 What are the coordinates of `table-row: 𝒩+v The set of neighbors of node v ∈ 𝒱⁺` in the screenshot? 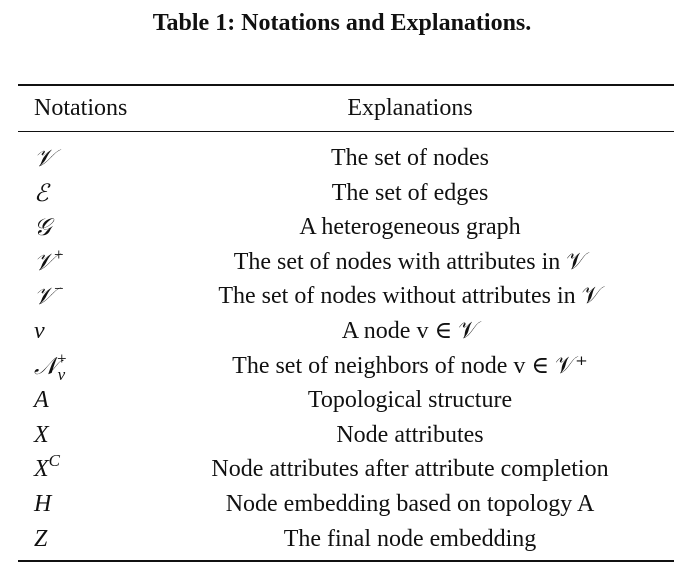 It's located at (342, 366).